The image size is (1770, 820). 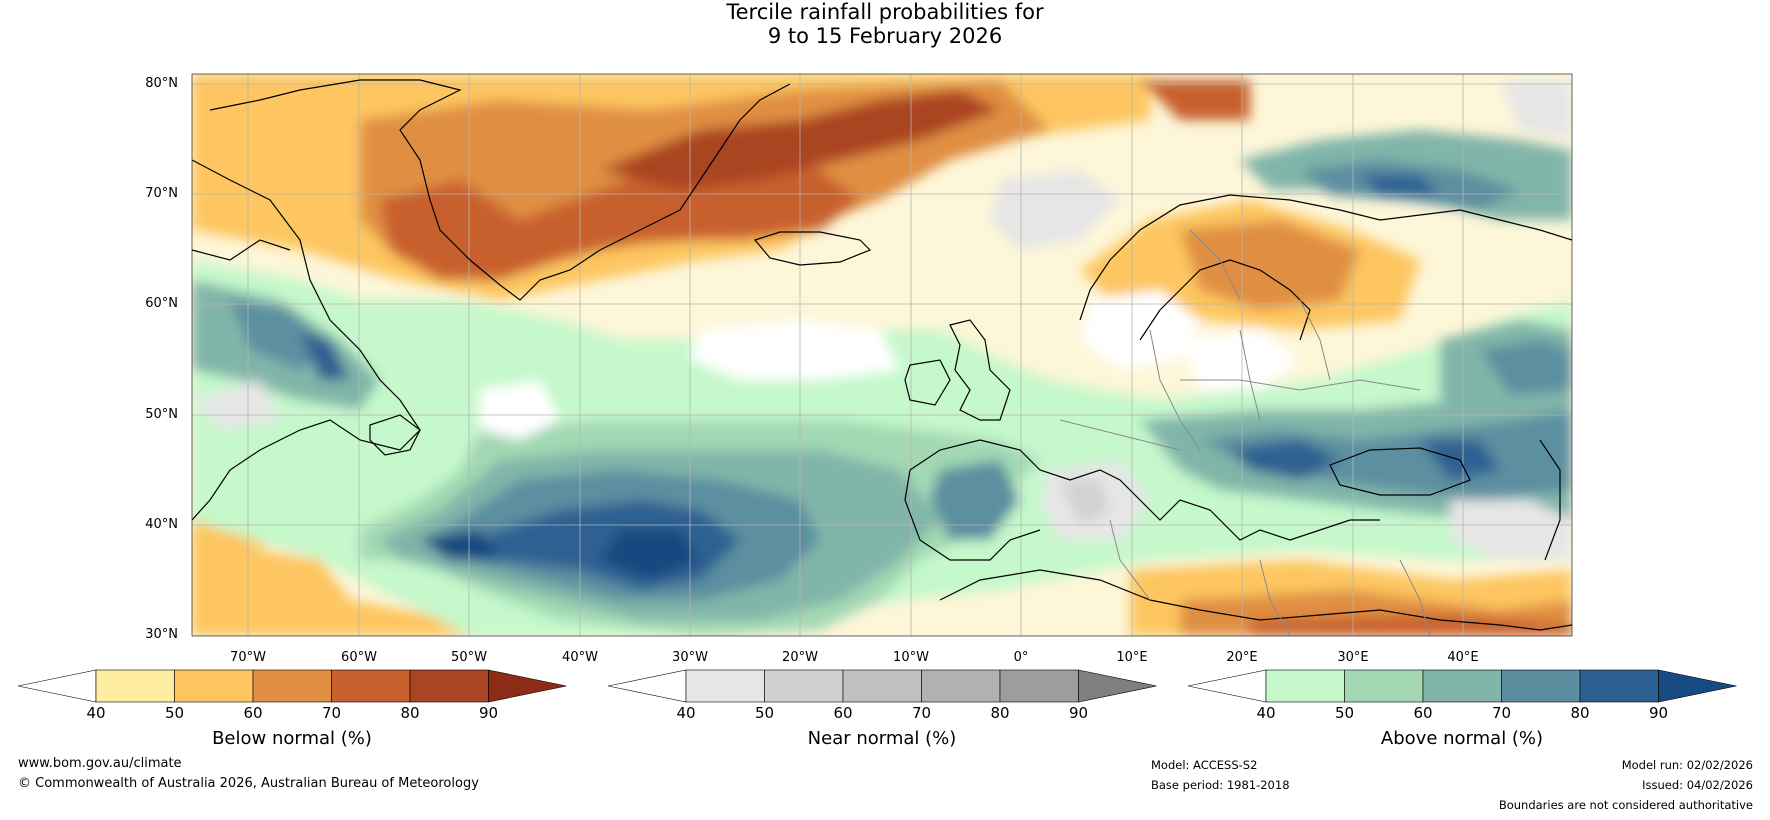 What do you see at coordinates (57, 686) in the screenshot?
I see `colorbar-below-normal-low-extend` at bounding box center [57, 686].